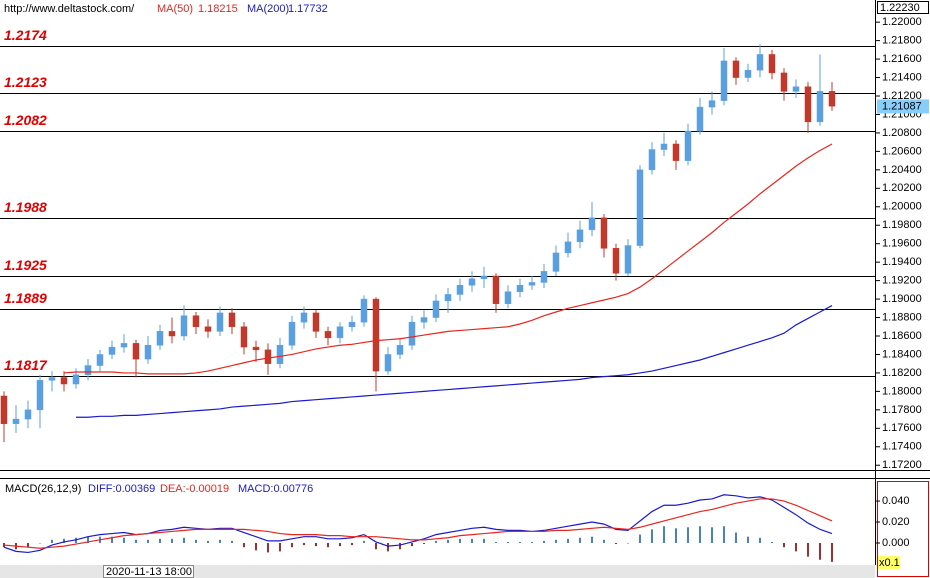  What do you see at coordinates (896, 501) in the screenshot?
I see `y-tick-label: 0.040` at bounding box center [896, 501].